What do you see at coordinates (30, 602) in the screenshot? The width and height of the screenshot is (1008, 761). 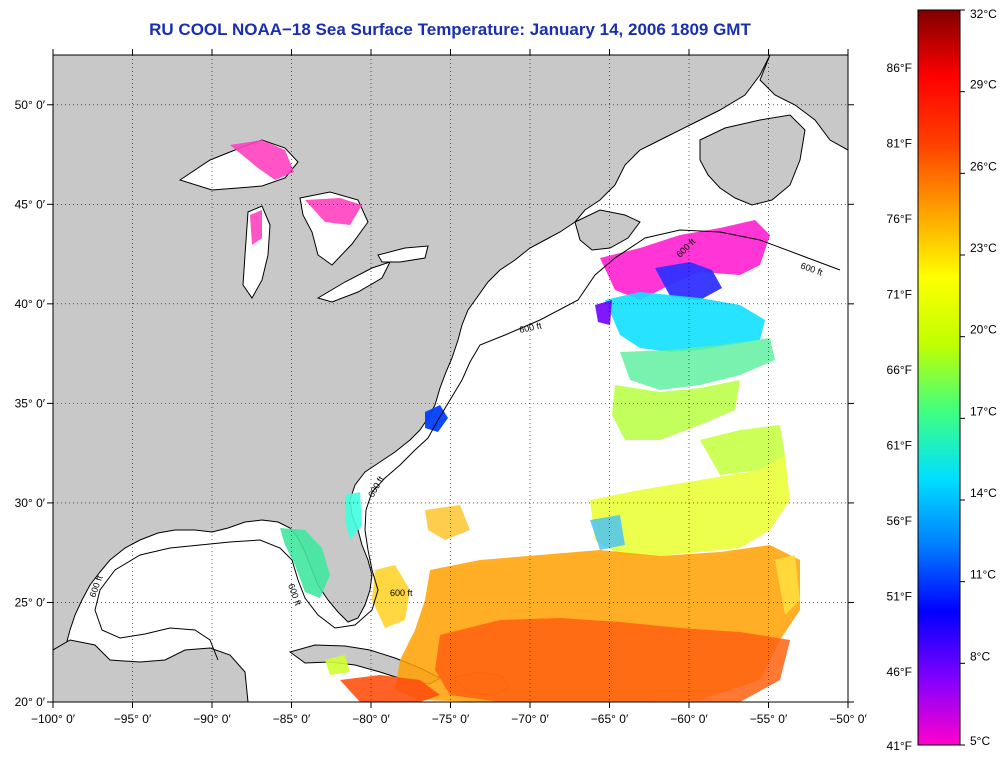 I see `lat-tick-label: 25° 0′` at bounding box center [30, 602].